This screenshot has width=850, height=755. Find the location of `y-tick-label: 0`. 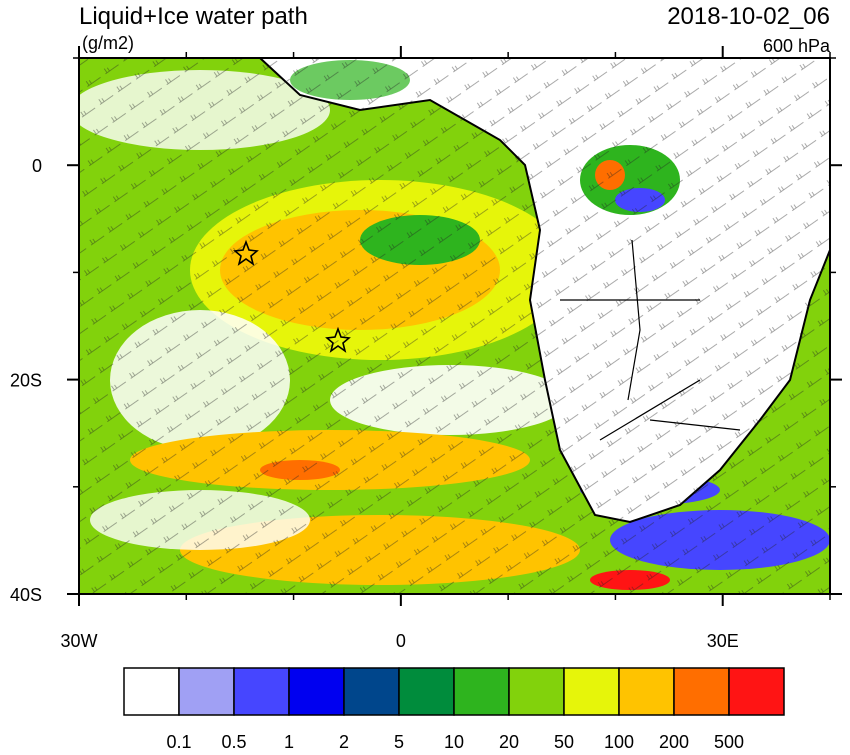

y-tick-label: 0 is located at coordinates (37, 166).